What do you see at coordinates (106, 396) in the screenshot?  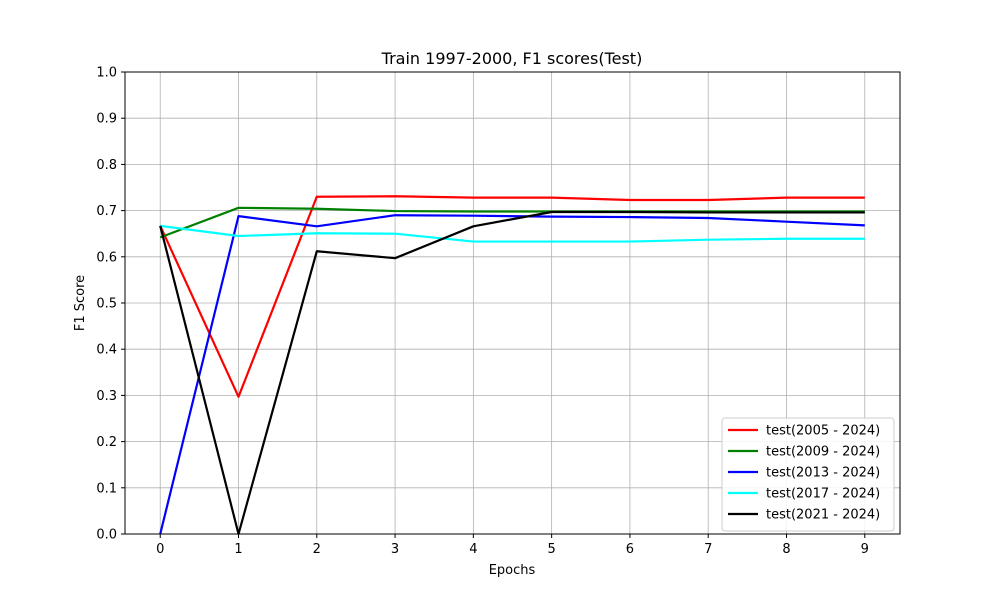 I see `y-tick-label: 0.3` at bounding box center [106, 396].